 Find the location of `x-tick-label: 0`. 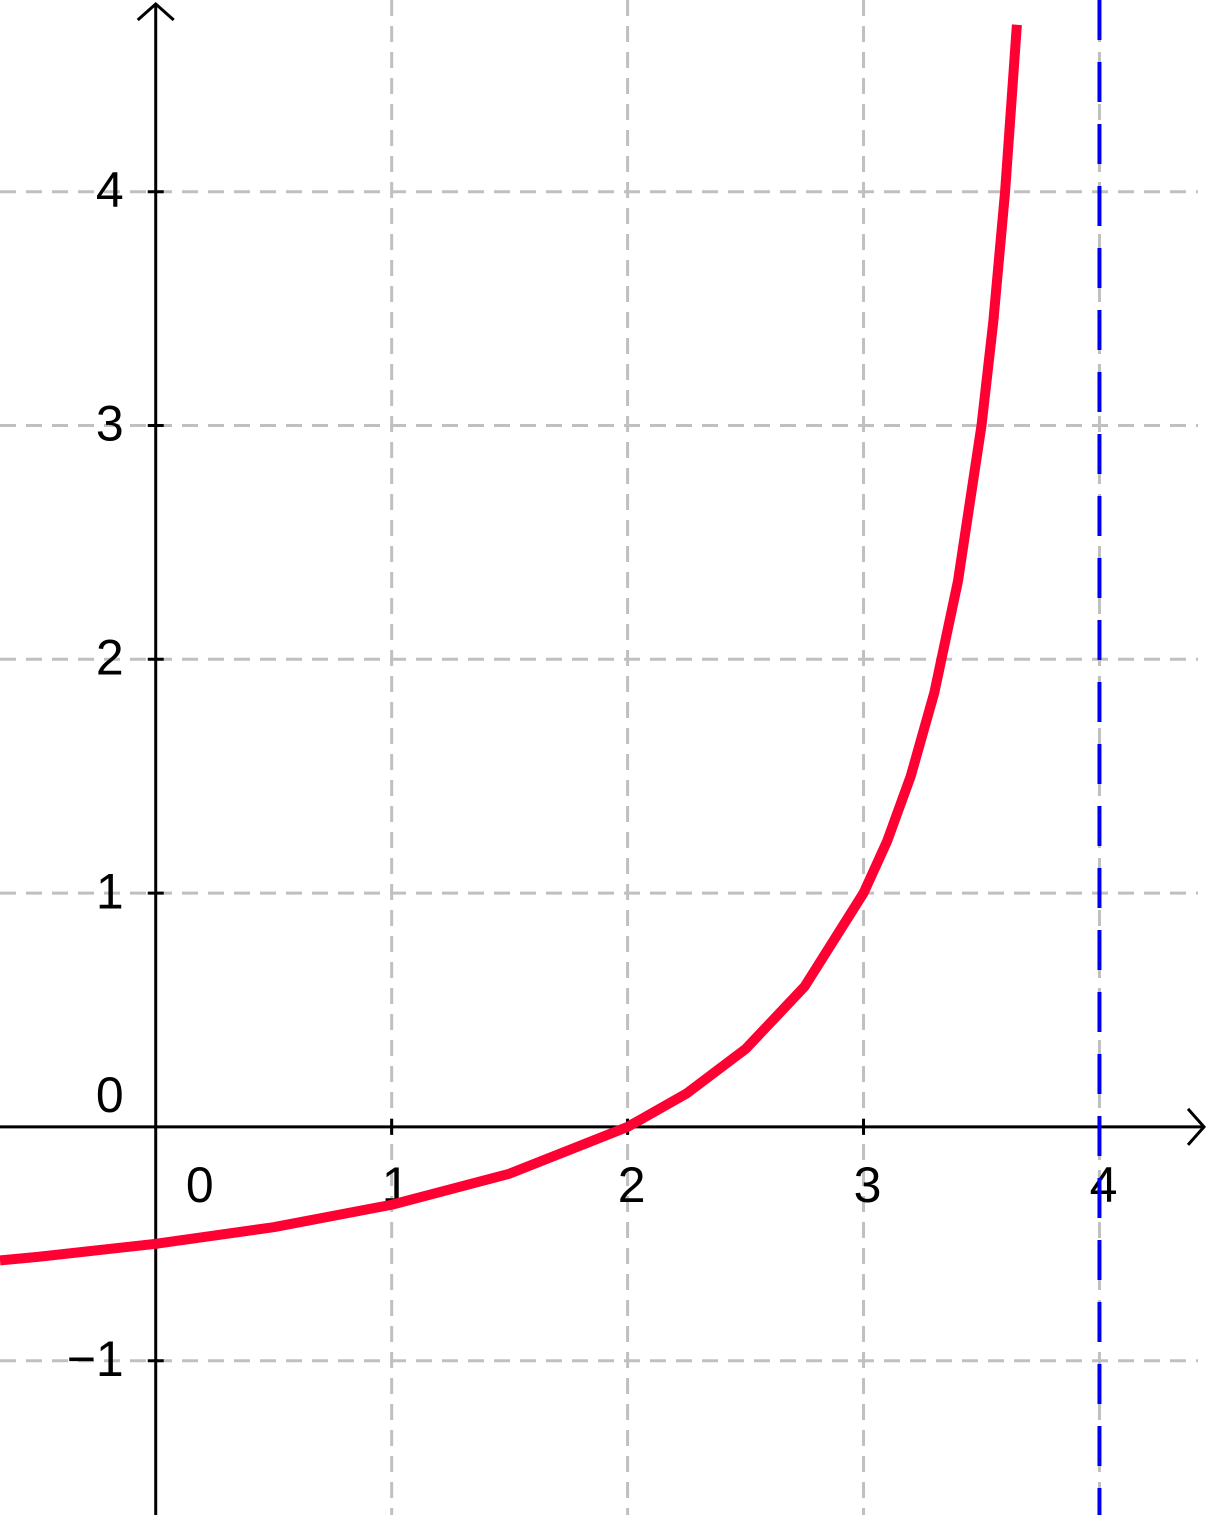

x-tick-label: 0 is located at coordinates (200, 1185).